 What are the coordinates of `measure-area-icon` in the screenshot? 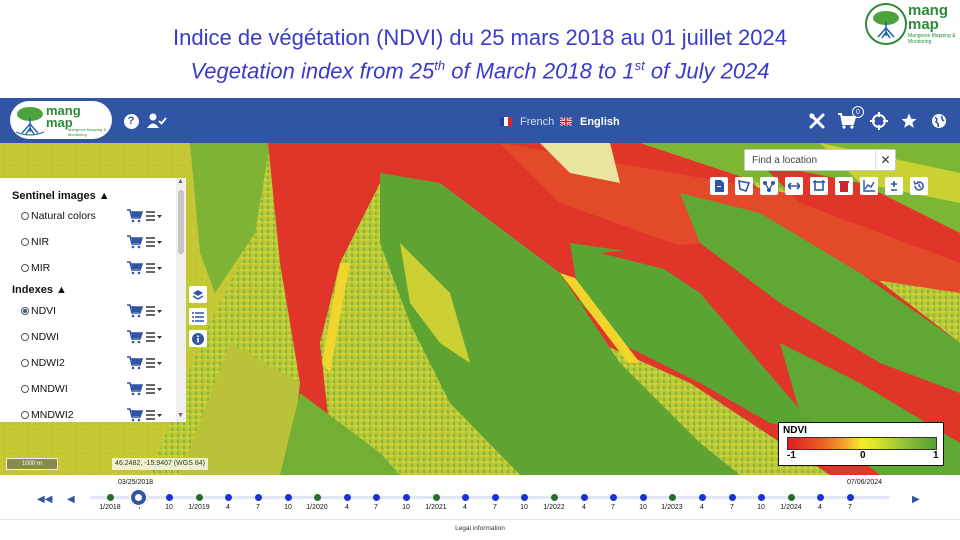 It's located at (819, 186).